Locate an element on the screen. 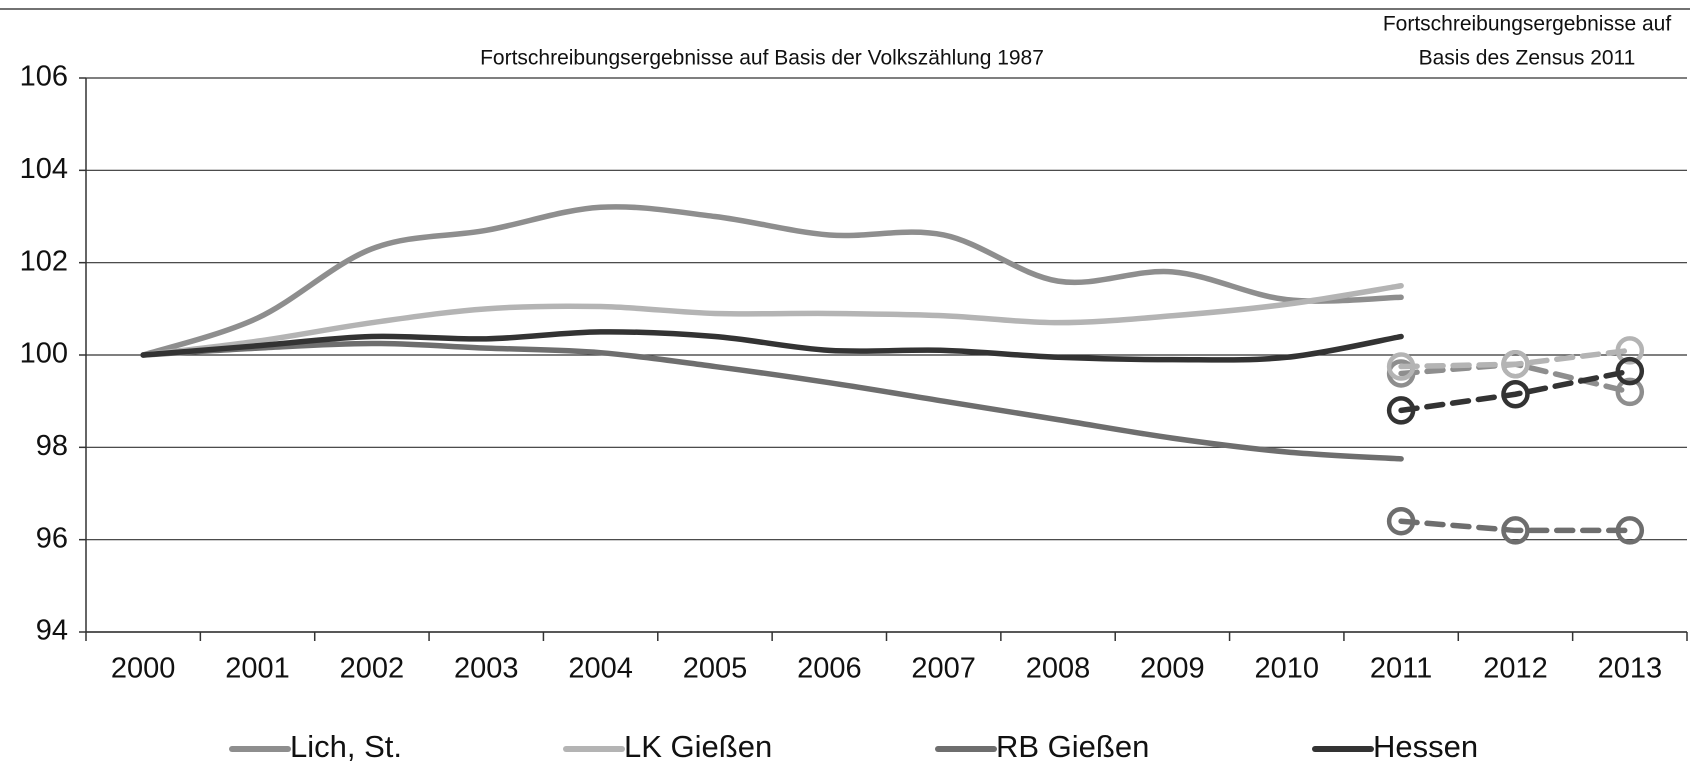  x-tick-label: 2007 is located at coordinates (943, 669).